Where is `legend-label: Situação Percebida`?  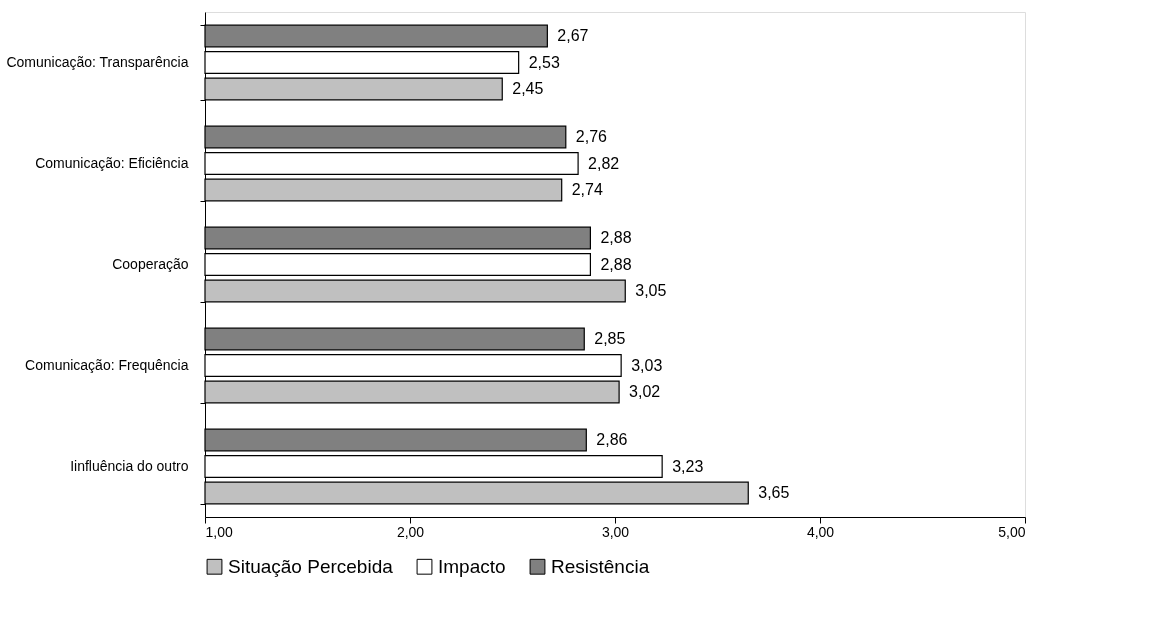 legend-label: Situação Percebida is located at coordinates (311, 566).